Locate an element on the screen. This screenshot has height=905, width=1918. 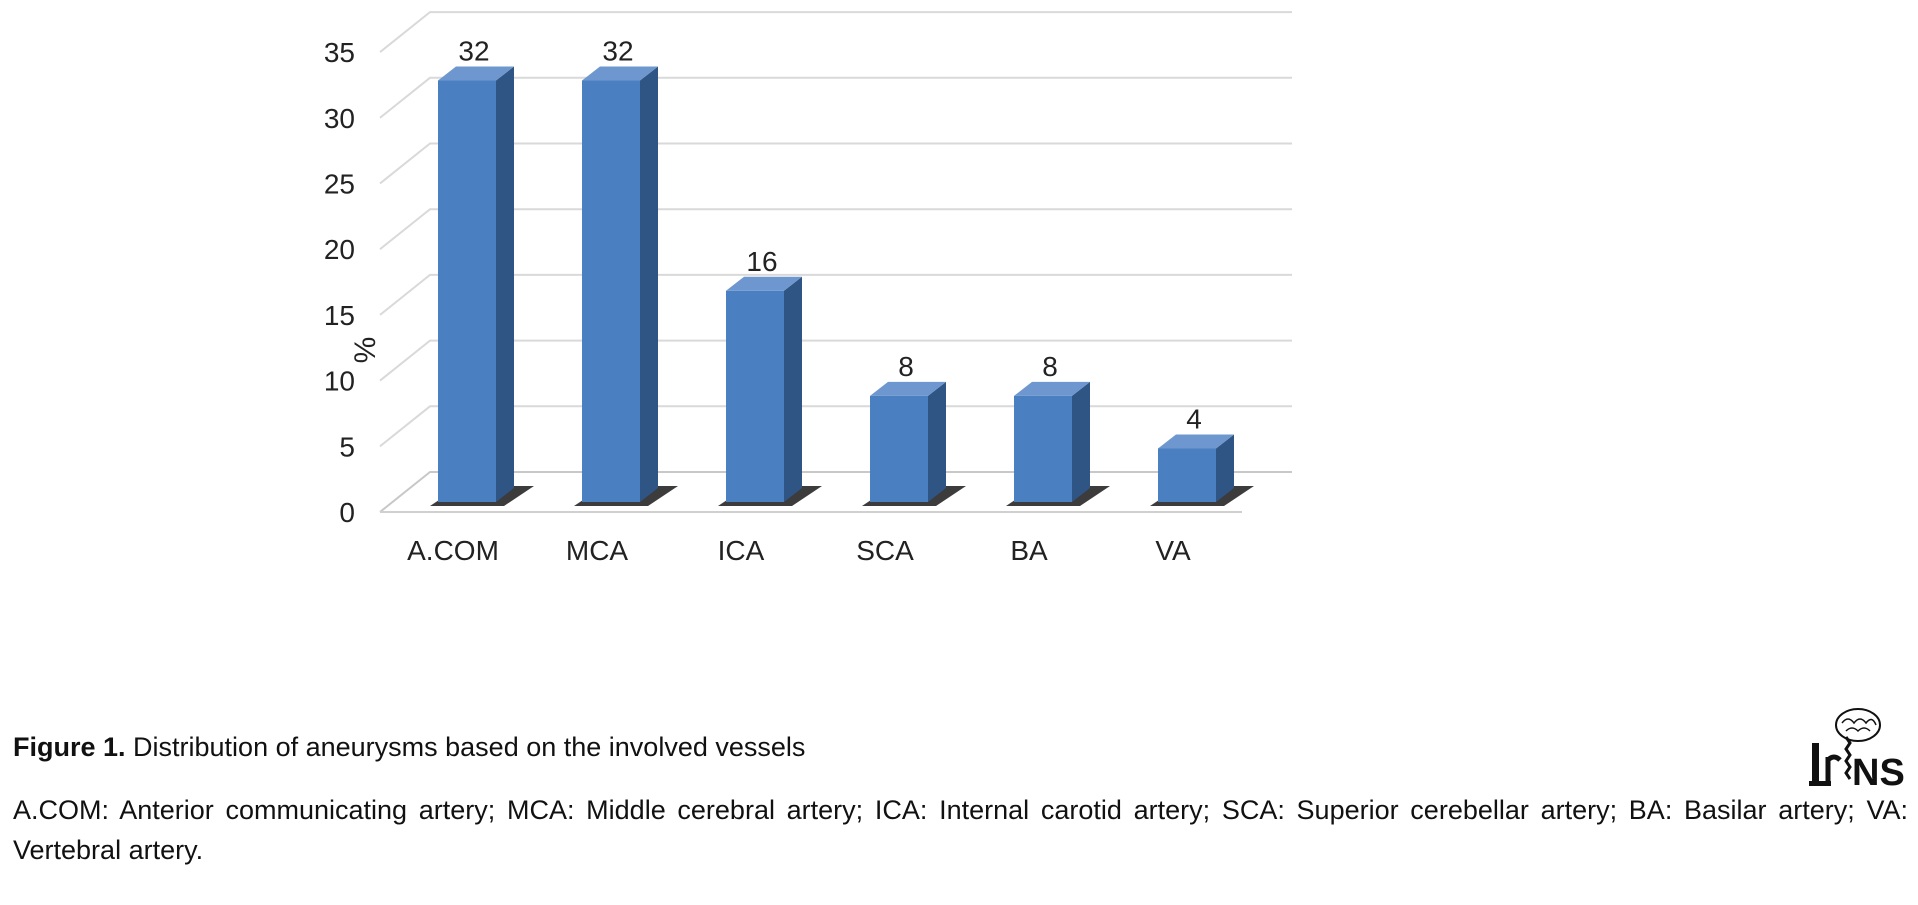
y-axis-label: % is located at coordinates (365, 350).